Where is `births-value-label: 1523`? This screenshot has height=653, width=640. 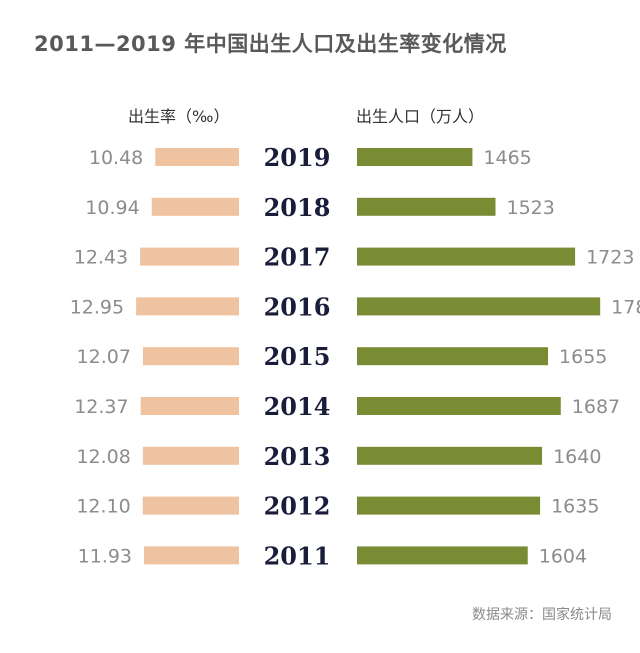
births-value-label: 1523 is located at coordinates (531, 208).